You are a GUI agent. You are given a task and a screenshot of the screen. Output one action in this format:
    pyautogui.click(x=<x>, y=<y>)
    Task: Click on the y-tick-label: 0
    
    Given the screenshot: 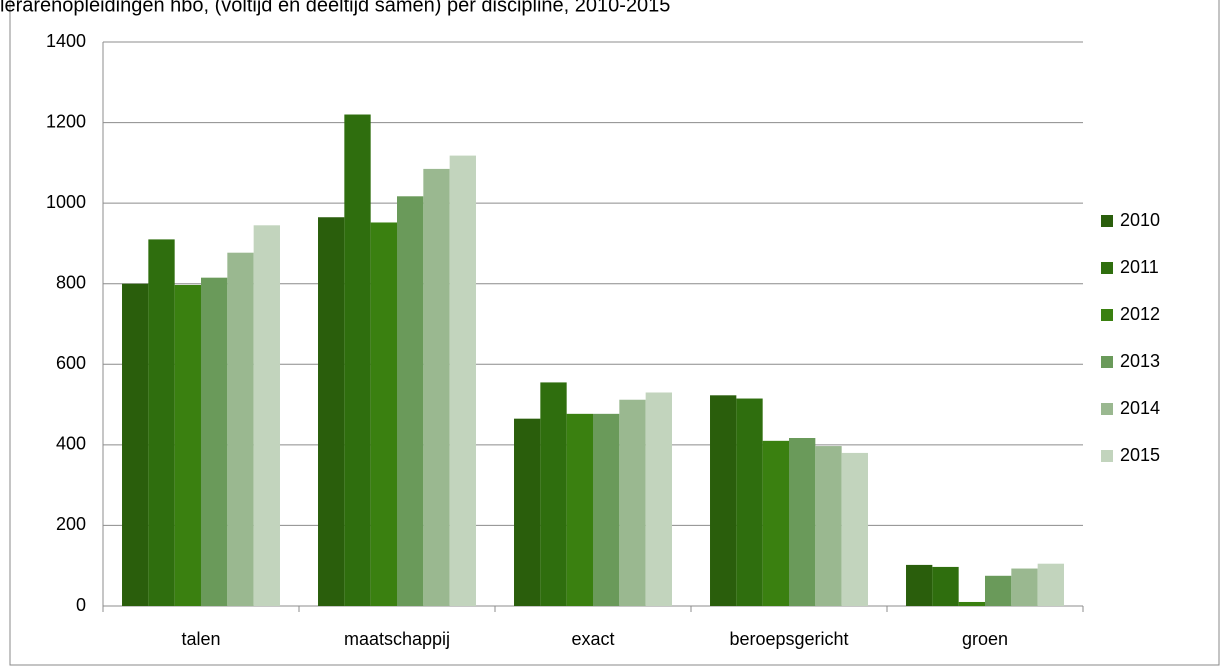 What is the action you would take?
    pyautogui.click(x=81, y=605)
    